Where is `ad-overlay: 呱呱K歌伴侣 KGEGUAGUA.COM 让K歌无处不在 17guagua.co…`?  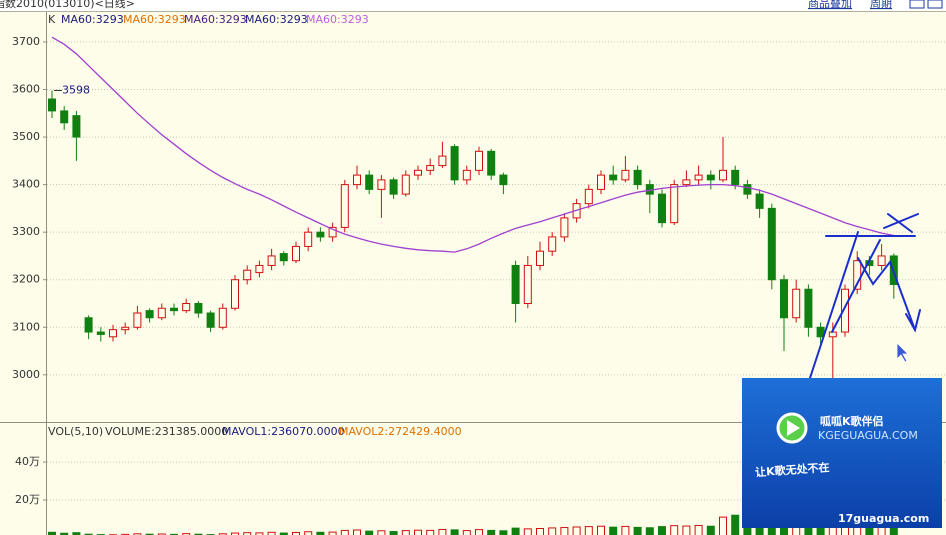 ad-overlay: 呱呱K歌伴侣 KGEGUAGUA.COM 让K歌无处不在 17guagua.co… is located at coordinates (842, 453).